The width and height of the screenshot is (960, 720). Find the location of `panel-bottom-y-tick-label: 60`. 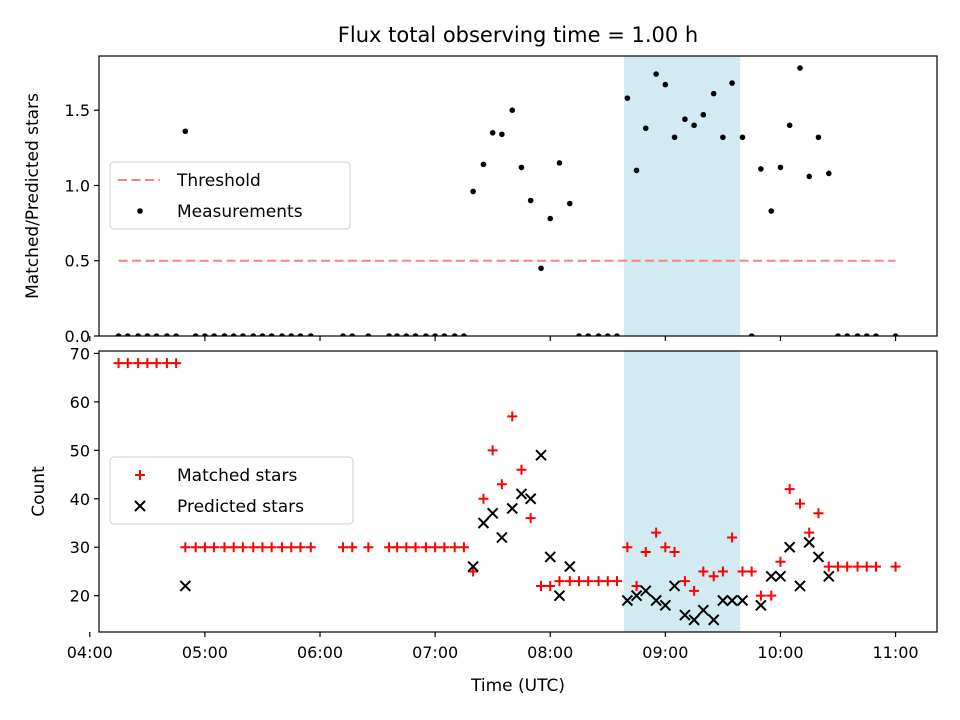

panel-bottom-y-tick-label: 60 is located at coordinates (80, 402).